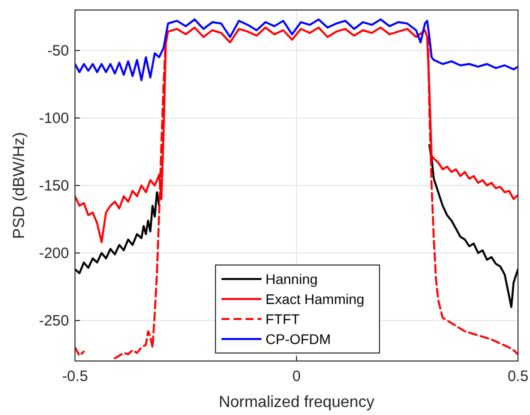 This screenshot has width=530, height=415. Describe the element at coordinates (296, 376) in the screenshot. I see `x-tick-label: 0` at that location.